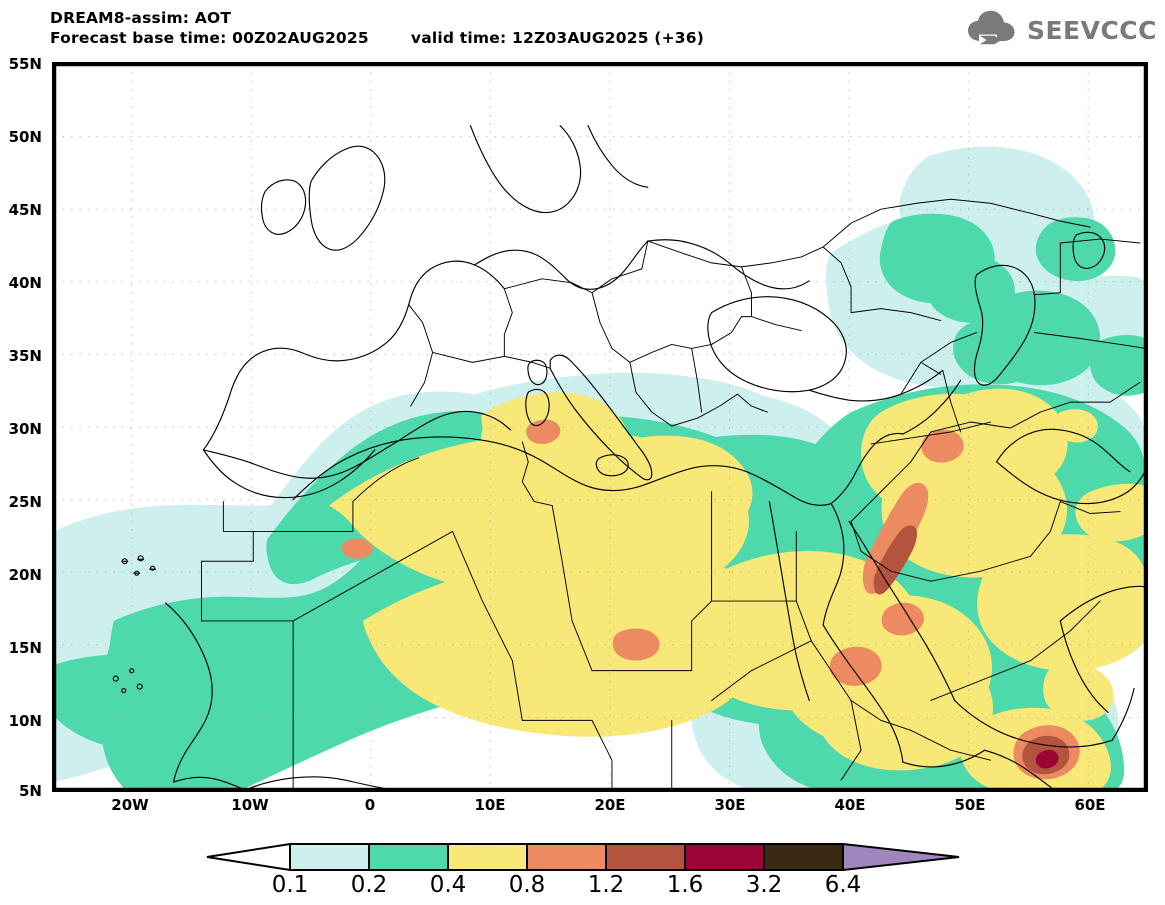 The height and width of the screenshot is (905, 1165). Describe the element at coordinates (608, 38) in the screenshot. I see `valid-time-value: 12Z03AUG2025 (+36)` at that location.